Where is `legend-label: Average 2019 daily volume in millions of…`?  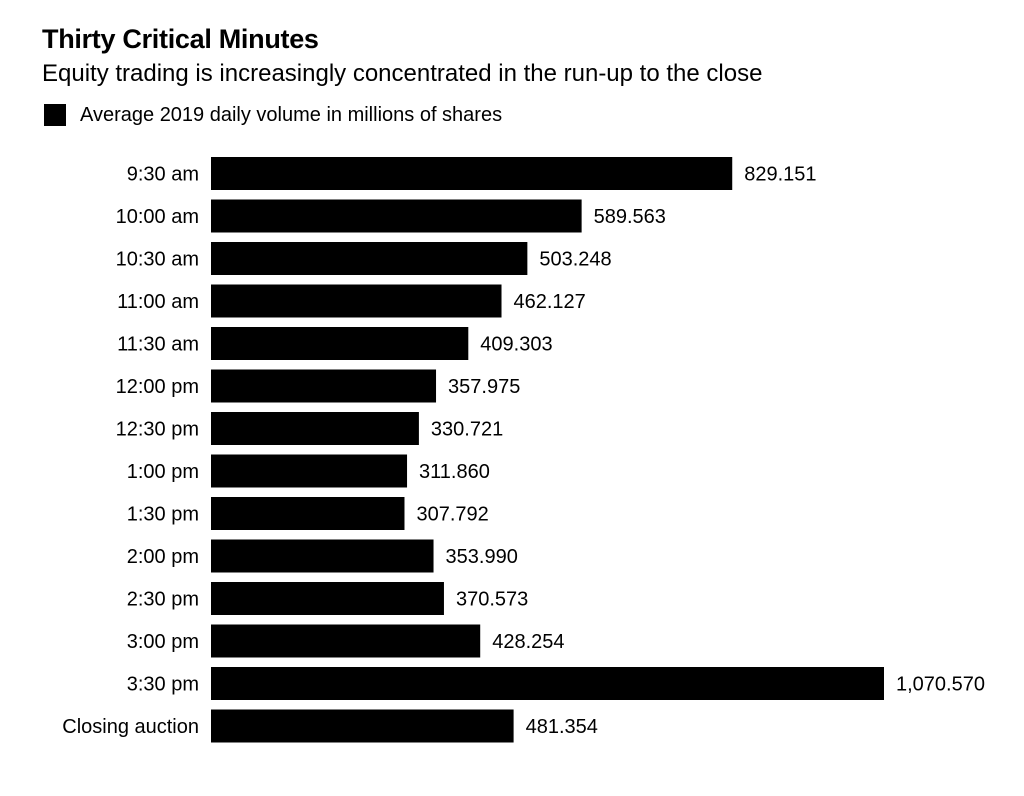
legend-label: Average 2019 daily volume in millions of… is located at coordinates (291, 114).